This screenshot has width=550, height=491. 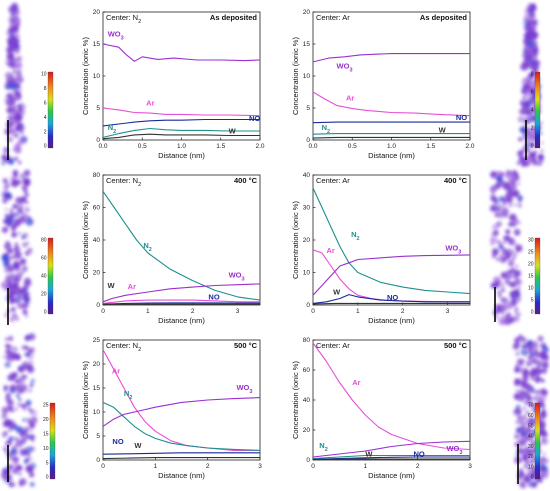 I want to click on x-tick-label: 1.5, so click(x=220, y=146).